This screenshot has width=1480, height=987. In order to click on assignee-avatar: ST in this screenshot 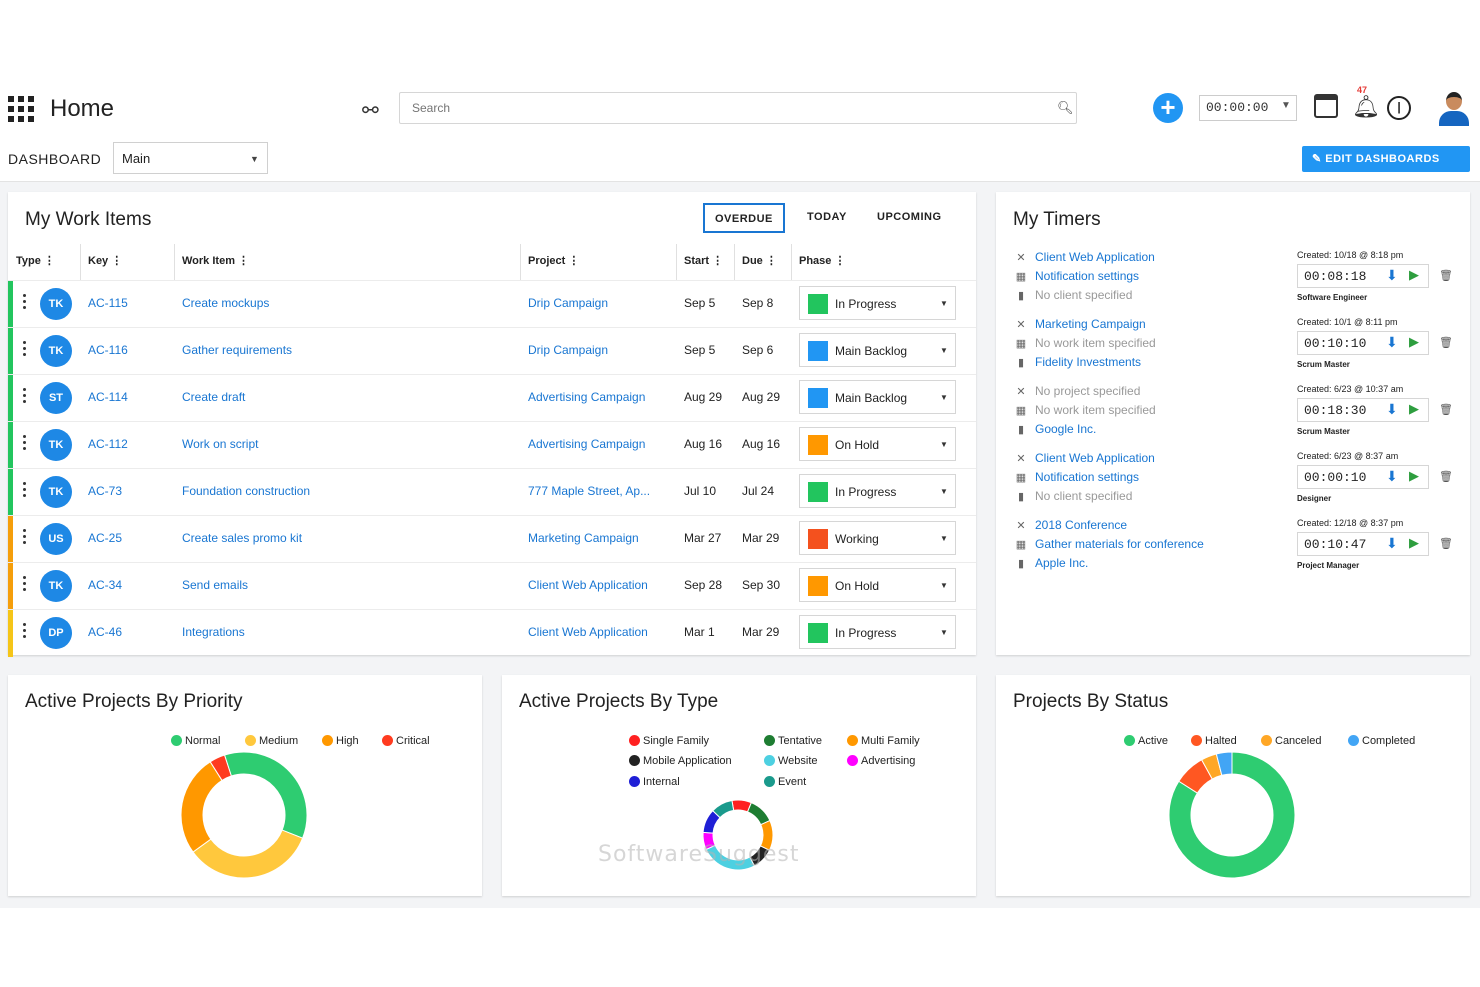, I will do `click(56, 398)`.